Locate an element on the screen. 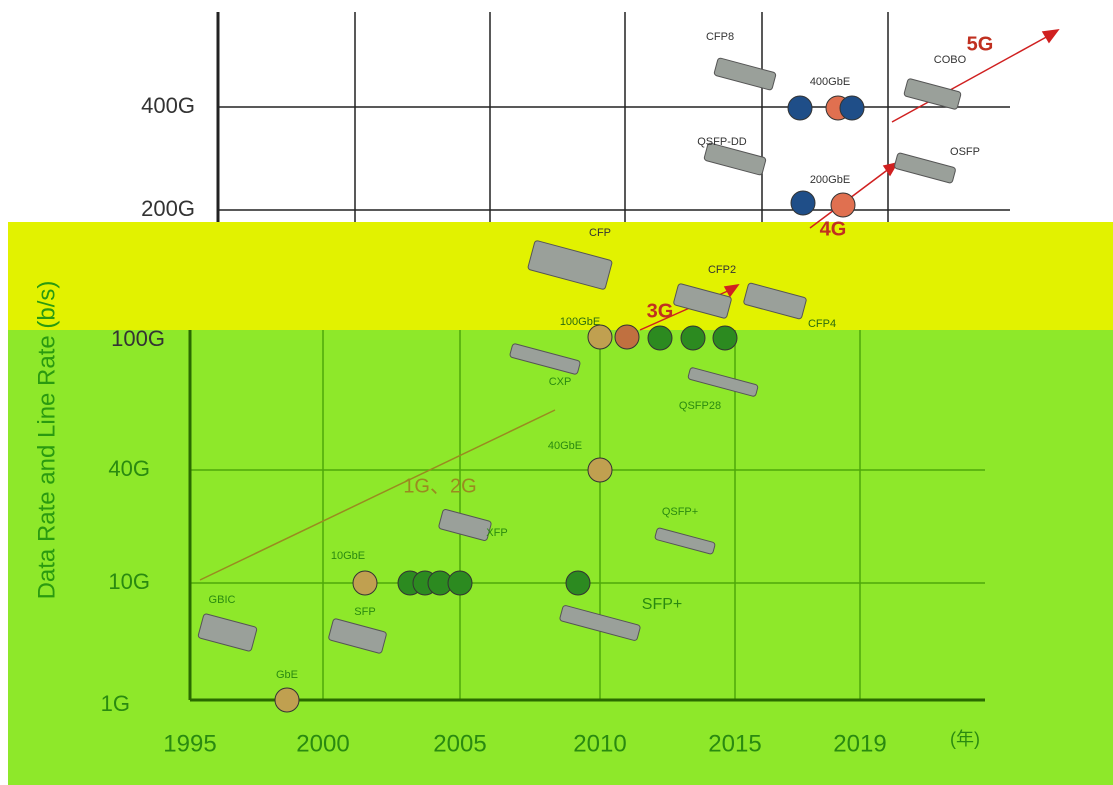  module-label: COBO is located at coordinates (950, 60).